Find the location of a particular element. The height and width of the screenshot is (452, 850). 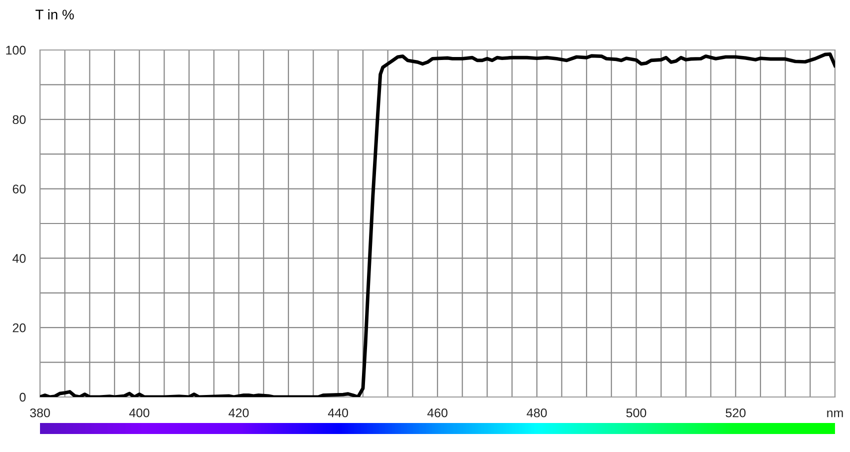

x-tick-label: 380 is located at coordinates (40, 413).